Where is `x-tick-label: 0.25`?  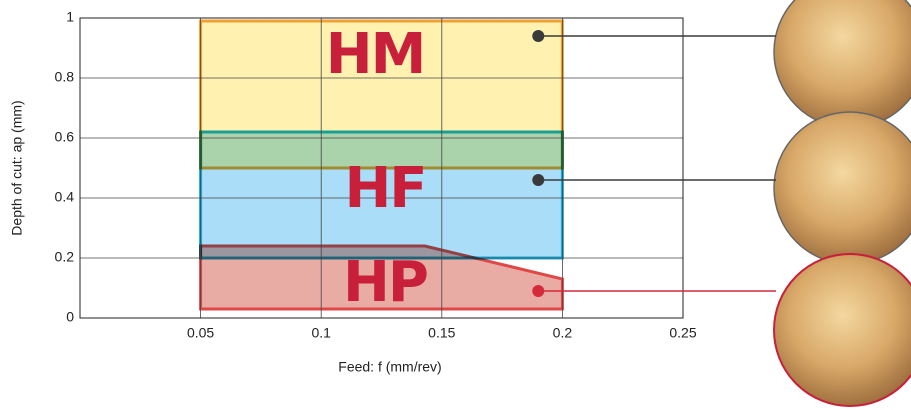 x-tick-label: 0.25 is located at coordinates (682, 333).